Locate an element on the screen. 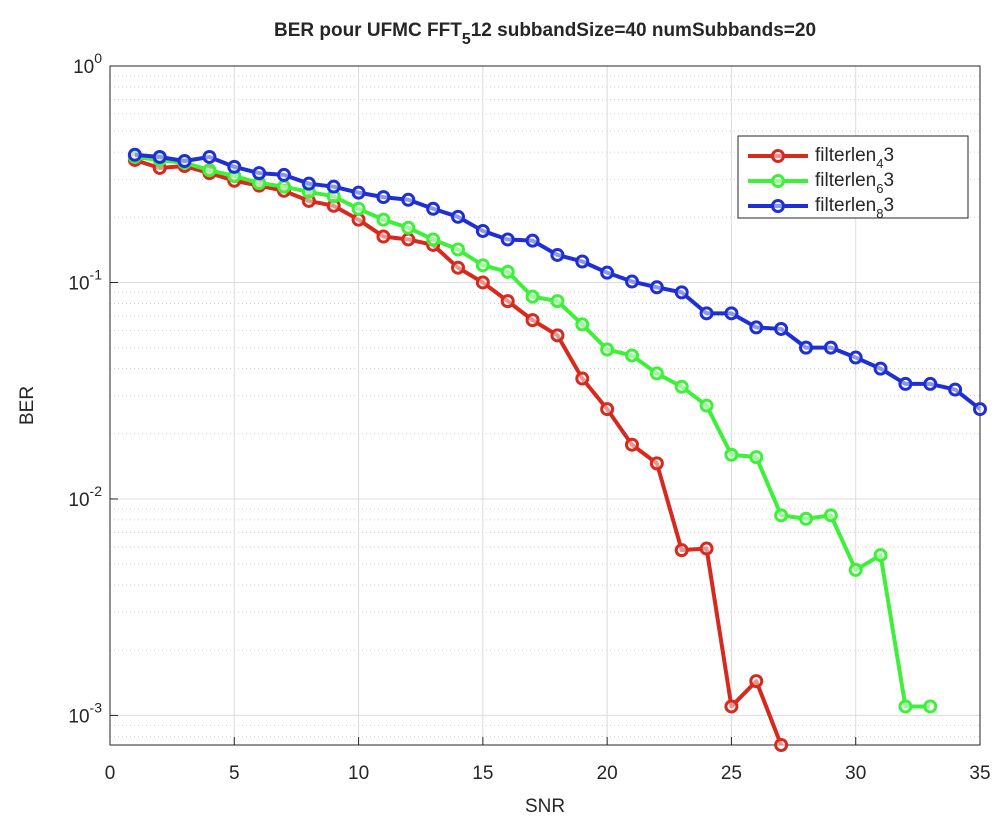  legend-label: filterlen63 is located at coordinates (854, 183).